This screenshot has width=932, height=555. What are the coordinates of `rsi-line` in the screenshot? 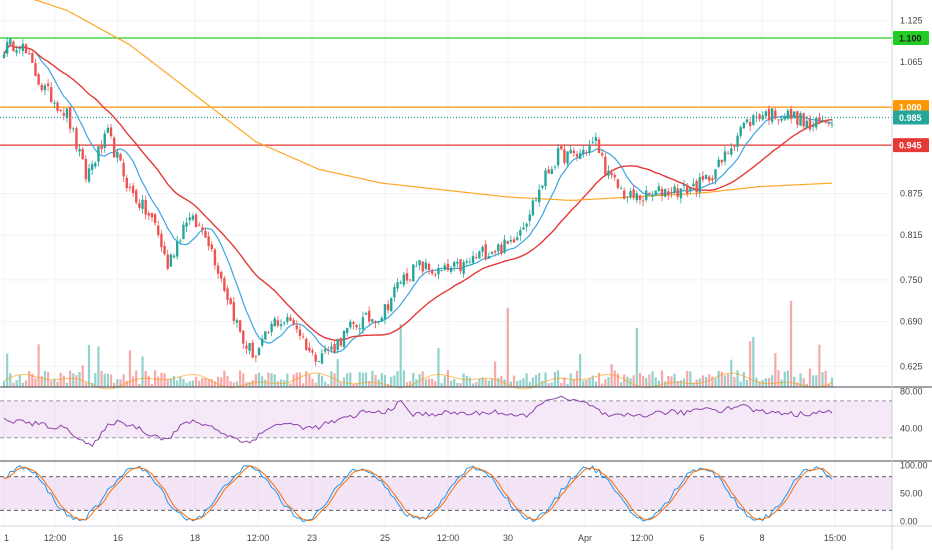 It's located at (418, 421).